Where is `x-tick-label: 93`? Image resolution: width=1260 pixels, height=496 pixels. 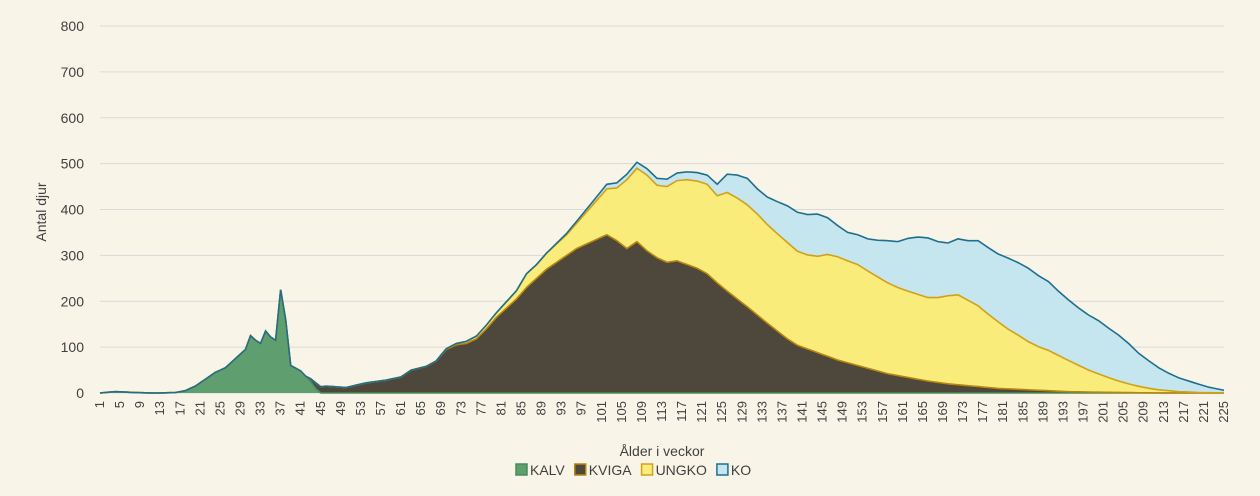 x-tick-label: 93 is located at coordinates (561, 408).